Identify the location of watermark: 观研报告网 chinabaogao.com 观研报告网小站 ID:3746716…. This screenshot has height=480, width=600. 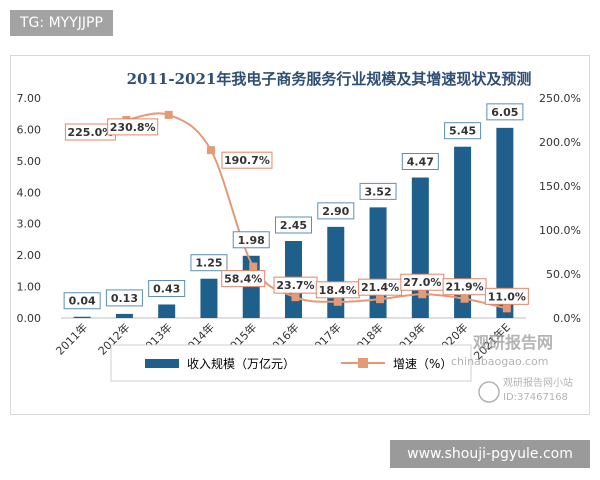
(512, 368).